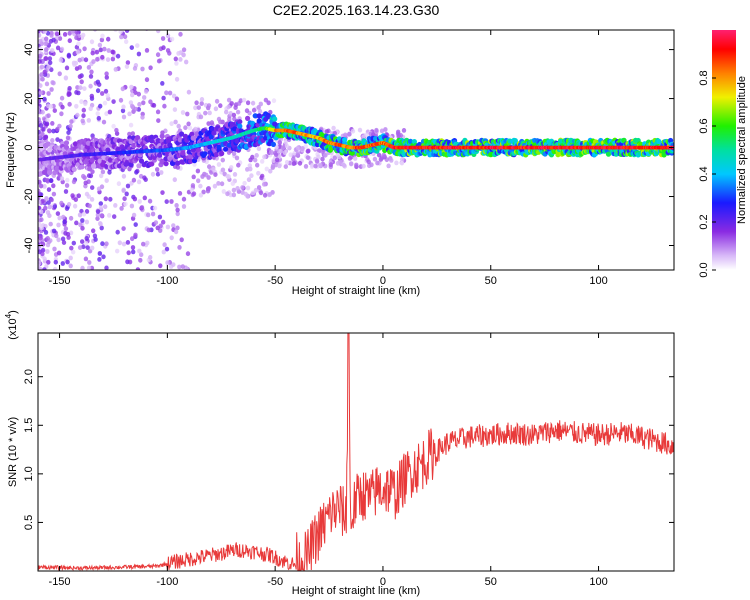  I want to click on y-tick-label: 2.0, so click(29, 376).